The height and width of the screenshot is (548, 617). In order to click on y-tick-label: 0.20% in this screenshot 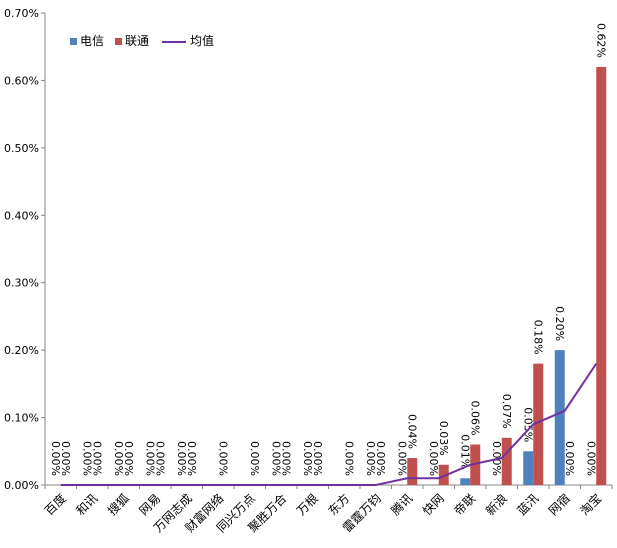, I will do `click(21, 350)`.